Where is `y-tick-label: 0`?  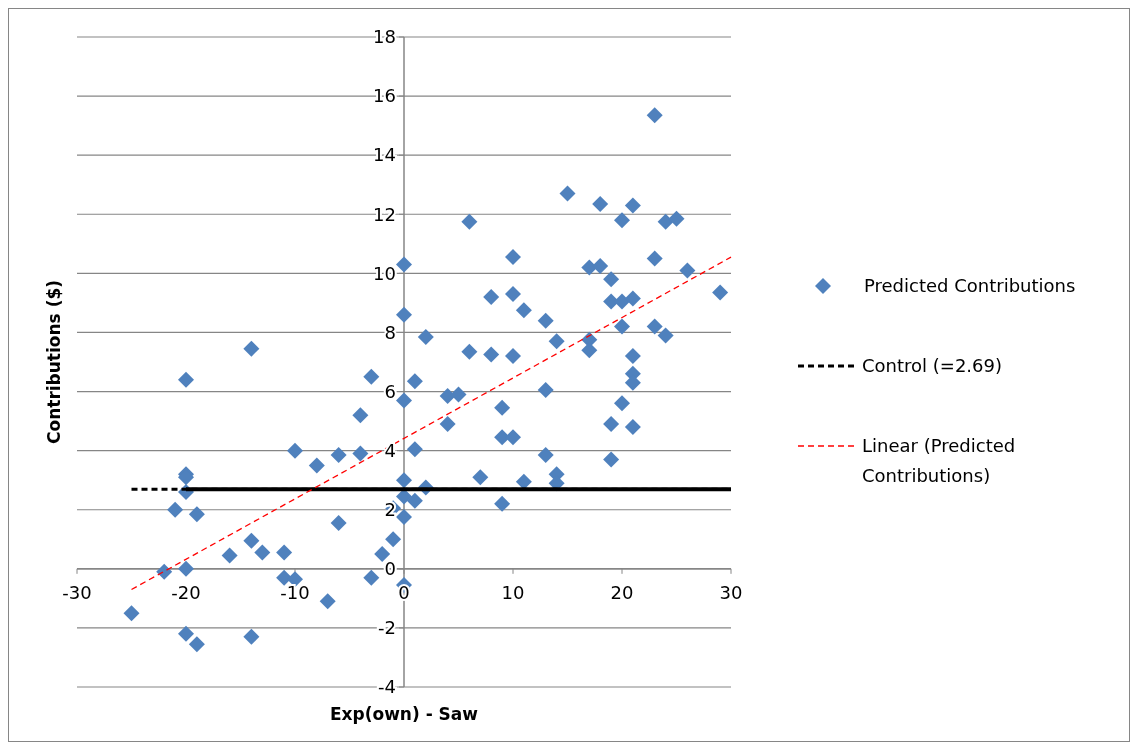 y-tick-label: 0 is located at coordinates (390, 569).